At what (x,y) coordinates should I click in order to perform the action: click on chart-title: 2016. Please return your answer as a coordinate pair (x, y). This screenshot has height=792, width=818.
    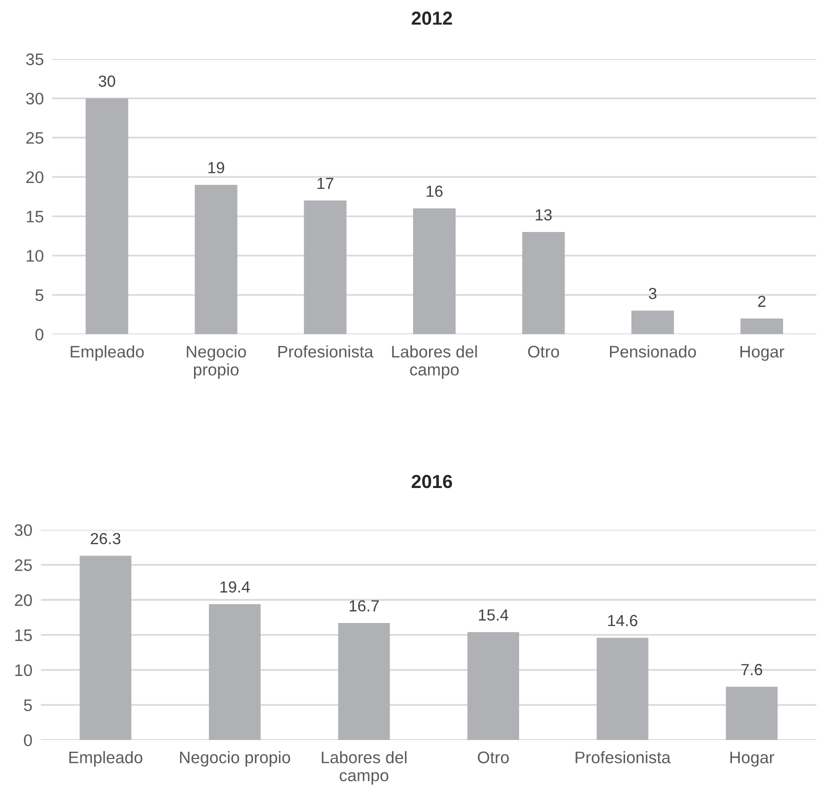
    Looking at the image, I should click on (432, 481).